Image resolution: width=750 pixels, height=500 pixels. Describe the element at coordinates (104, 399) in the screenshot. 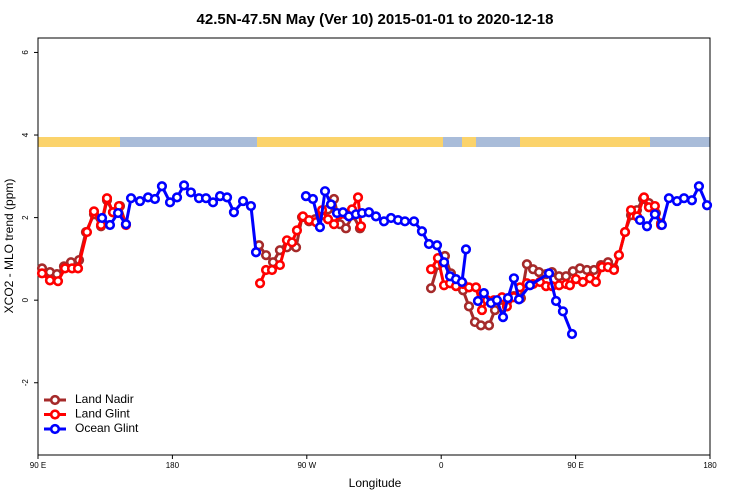

I see `legend-label: Land Nadir` at that location.